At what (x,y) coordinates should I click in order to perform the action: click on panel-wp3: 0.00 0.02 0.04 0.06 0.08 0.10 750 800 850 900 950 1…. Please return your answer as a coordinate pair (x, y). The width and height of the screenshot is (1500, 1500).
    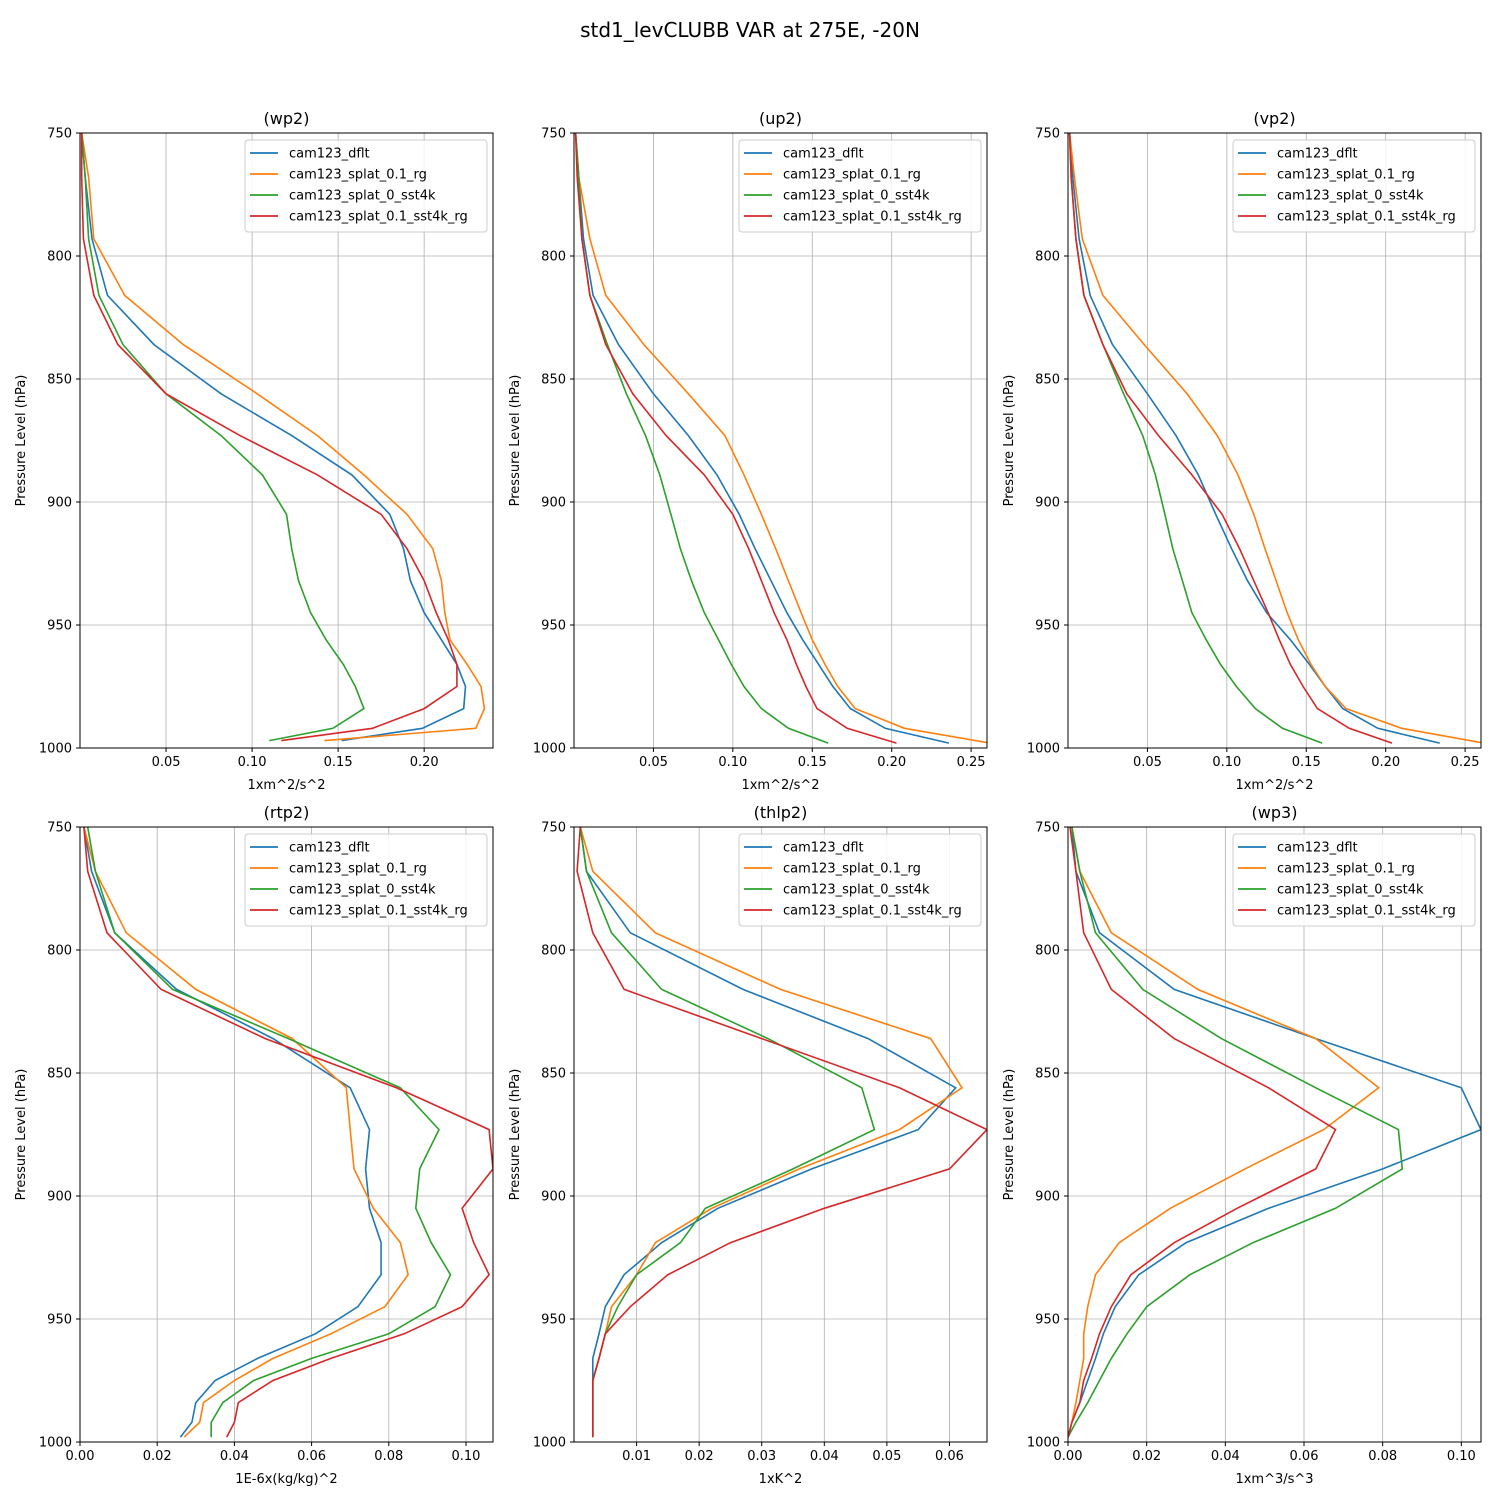
    Looking at the image, I should click on (1242, 1145).